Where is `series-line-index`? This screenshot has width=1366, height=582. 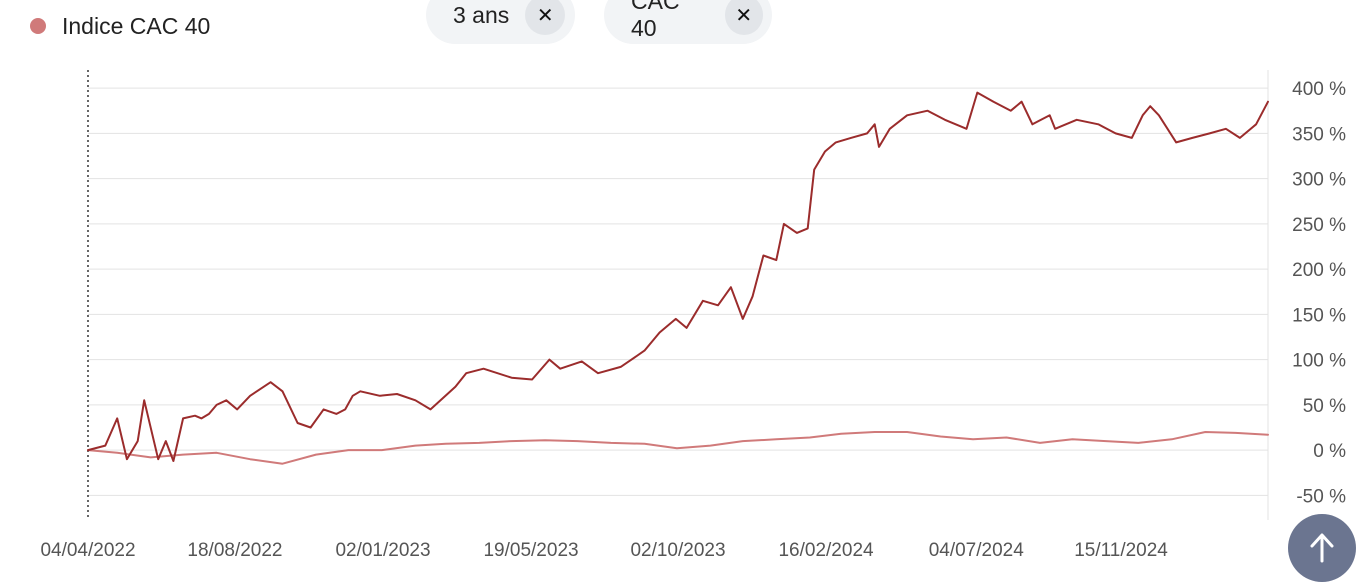
series-line-index is located at coordinates (678, 448).